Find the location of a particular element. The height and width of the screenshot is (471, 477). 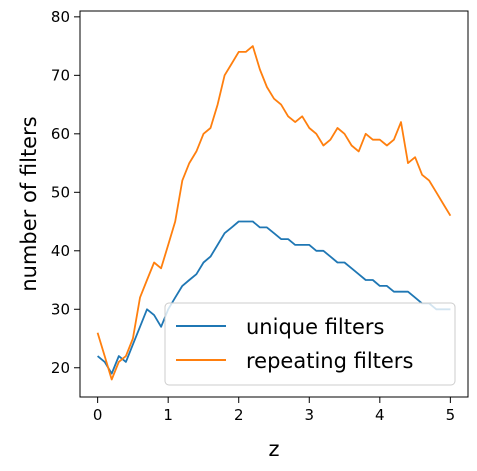

x-tick-label: 0 is located at coordinates (98, 415).